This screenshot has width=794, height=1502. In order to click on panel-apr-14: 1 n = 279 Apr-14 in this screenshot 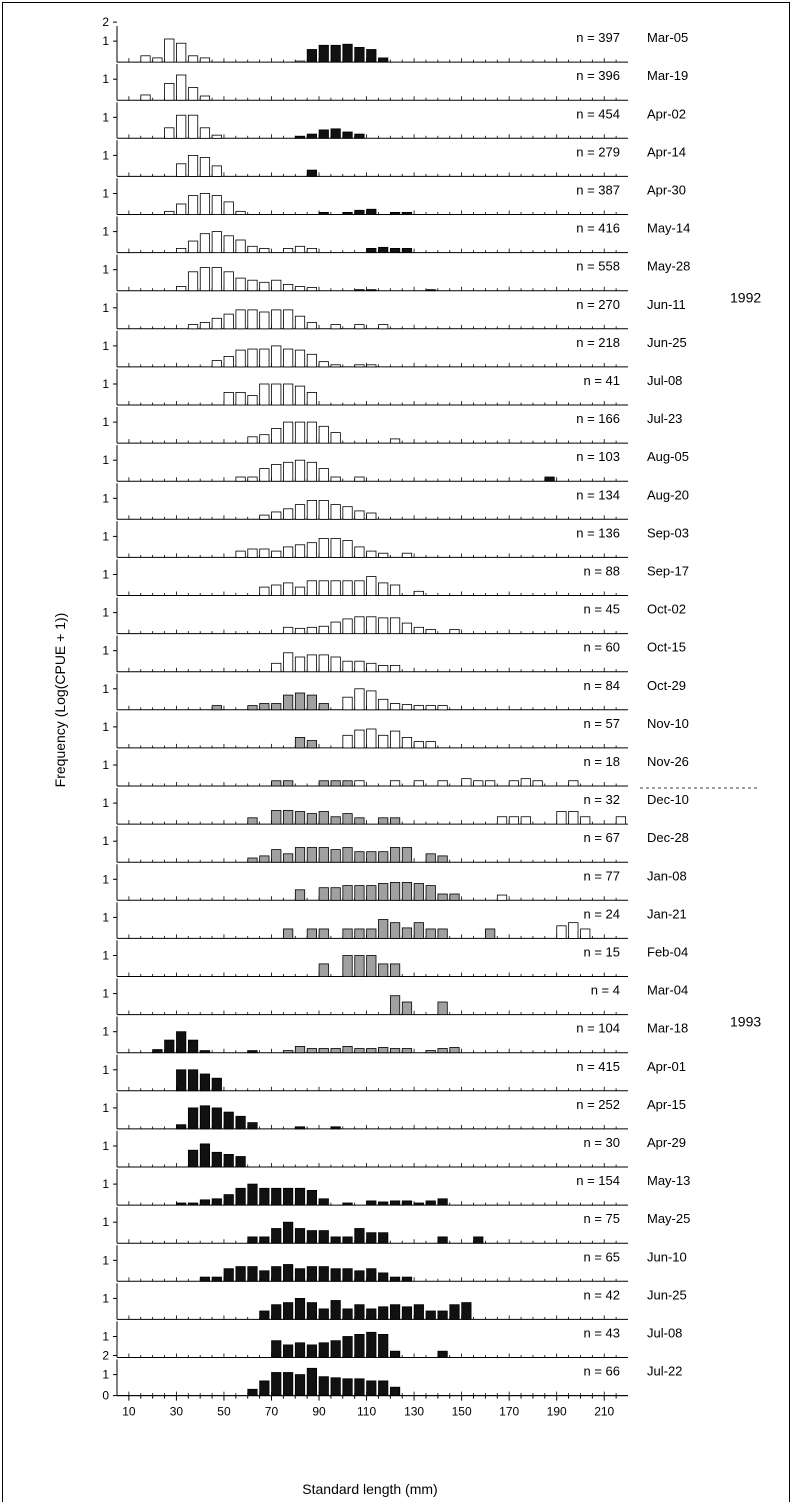, I will do `click(394, 158)`.